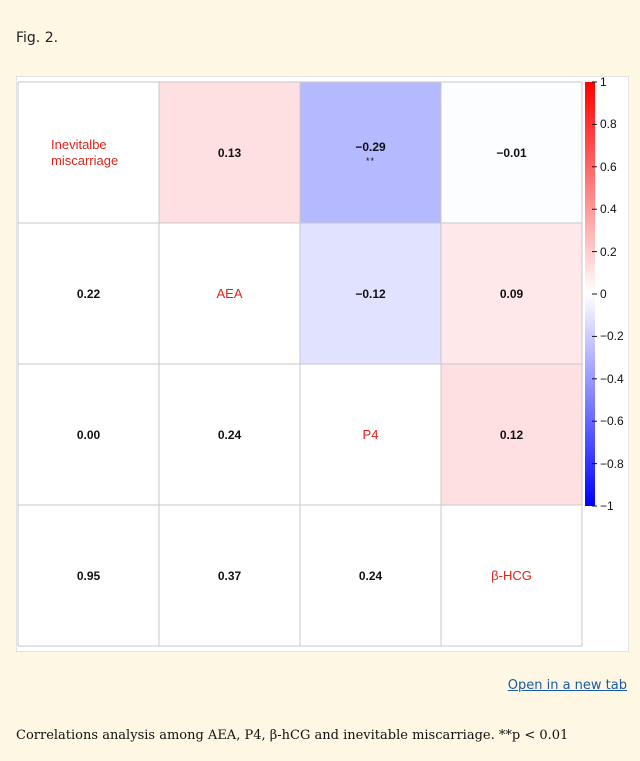  Describe the element at coordinates (370, 146) in the screenshot. I see `correlation-value: −0.29` at that location.